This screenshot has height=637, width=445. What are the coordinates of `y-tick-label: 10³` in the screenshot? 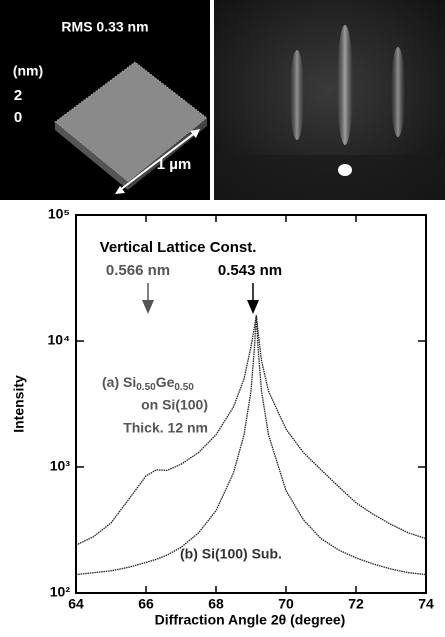 It's located at (60, 466).